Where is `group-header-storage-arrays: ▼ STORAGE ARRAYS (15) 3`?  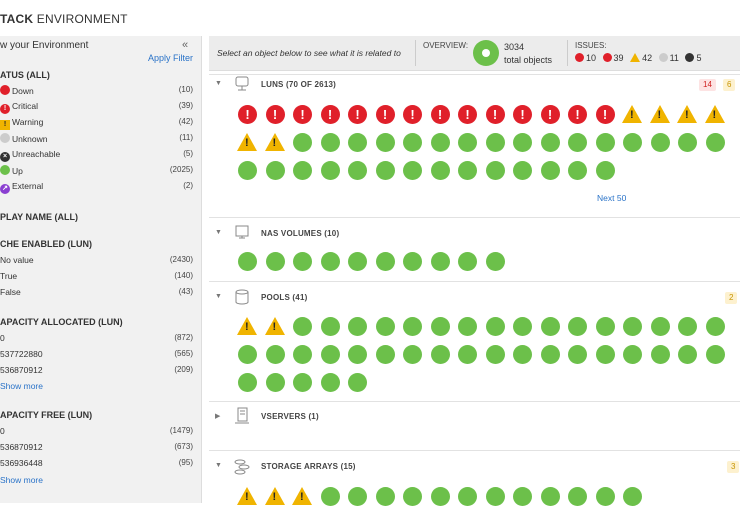
group-header-storage-arrays: ▼ STORAGE ARRAYS (15) 3 is located at coordinates (474, 467).